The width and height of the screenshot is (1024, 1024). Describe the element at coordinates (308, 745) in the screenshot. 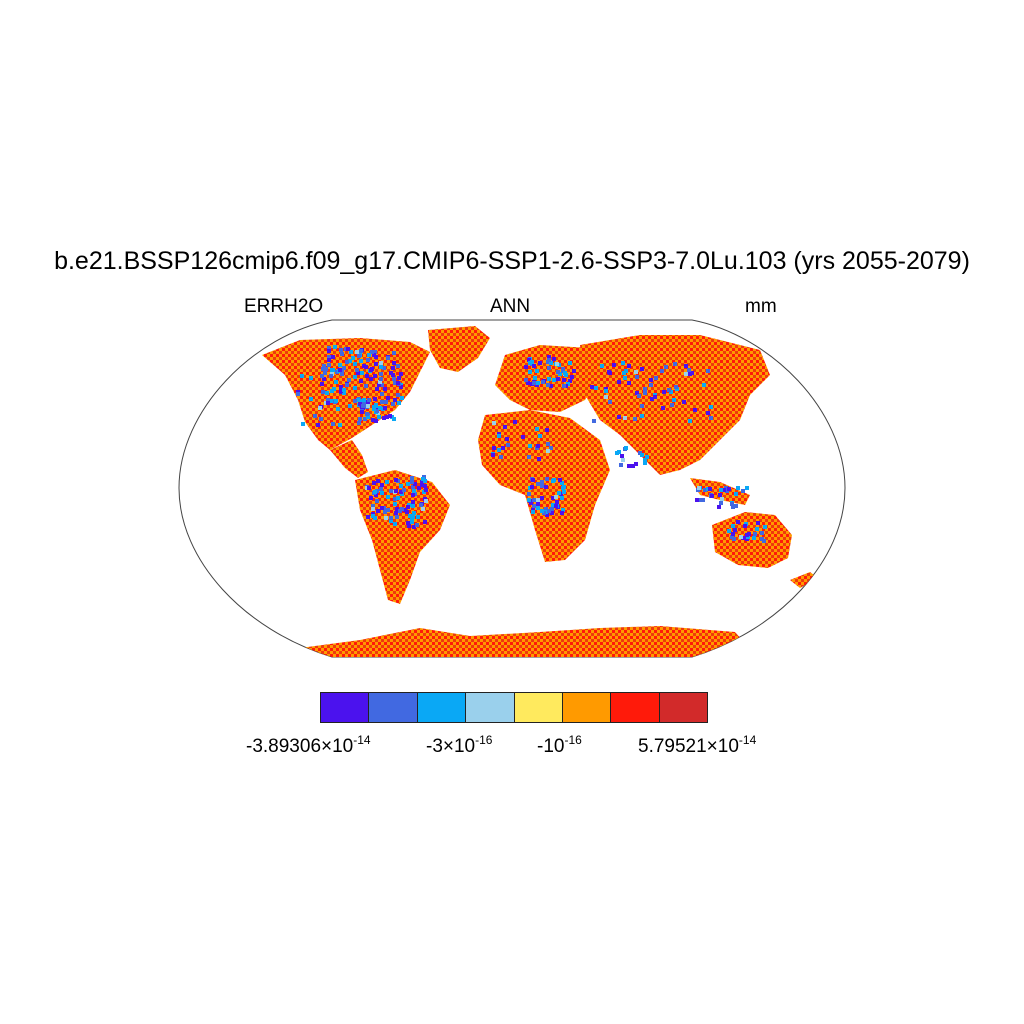

I see `colorbar-tick-1: -3.89306×10⁻¹⁴` at that location.